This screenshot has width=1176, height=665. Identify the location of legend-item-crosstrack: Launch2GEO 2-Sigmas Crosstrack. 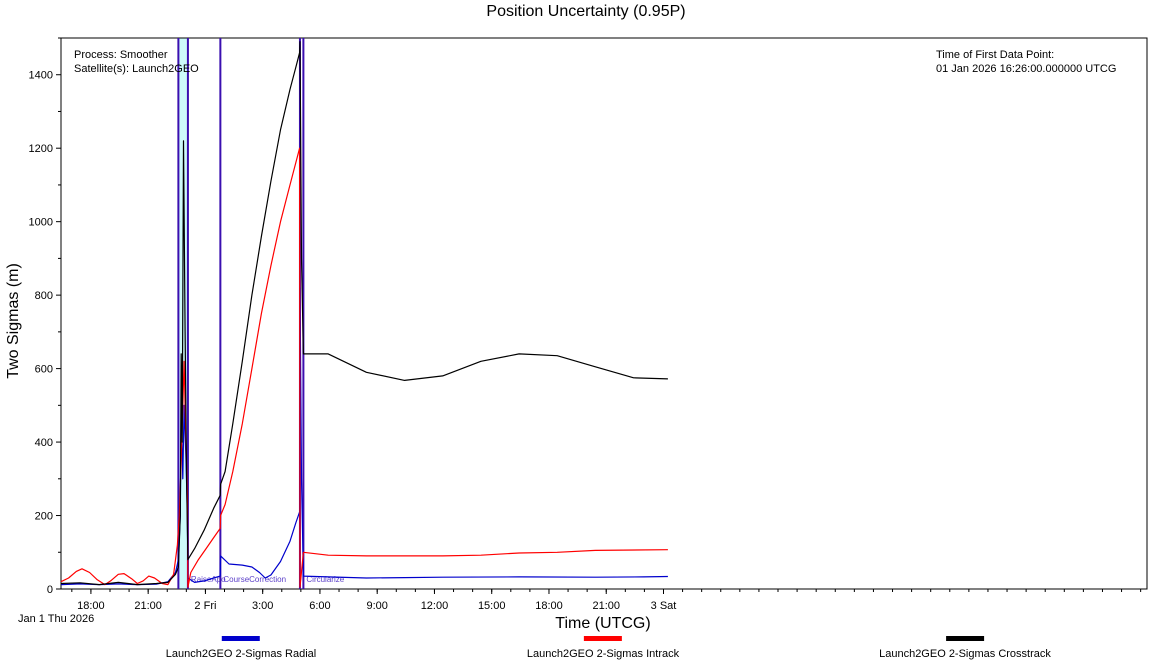
(965, 648).